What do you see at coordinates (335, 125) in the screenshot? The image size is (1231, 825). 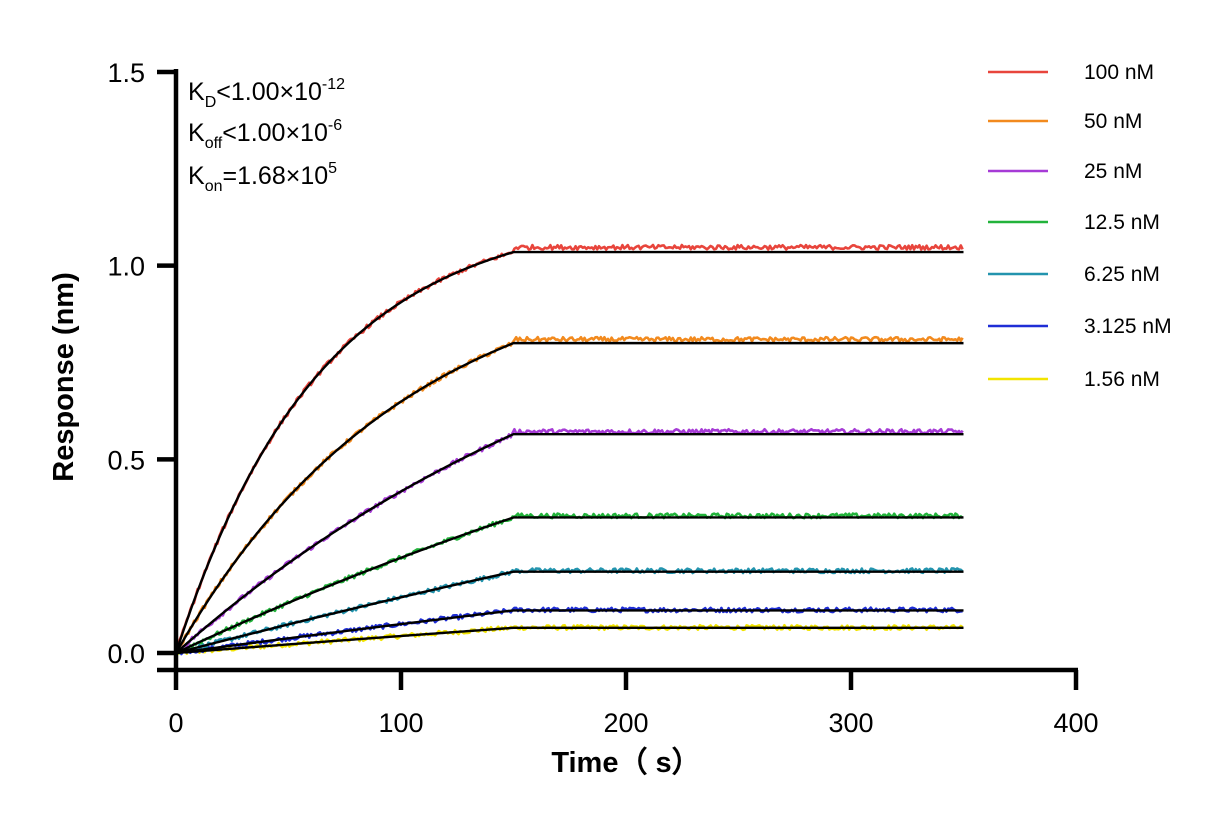 I see `koff-exponent: -6` at bounding box center [335, 125].